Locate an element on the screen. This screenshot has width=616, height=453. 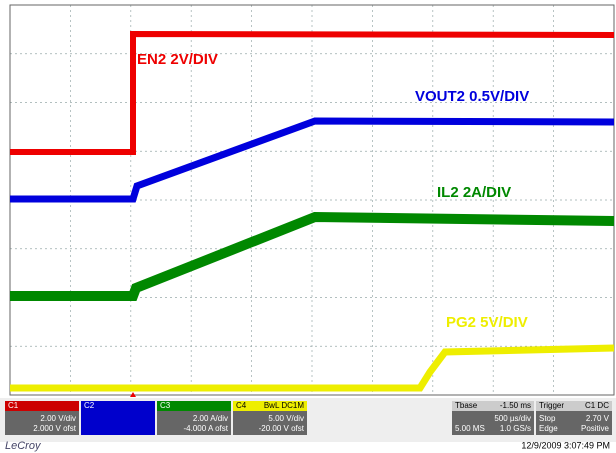
trigger-header is located at coordinates (574, 406).